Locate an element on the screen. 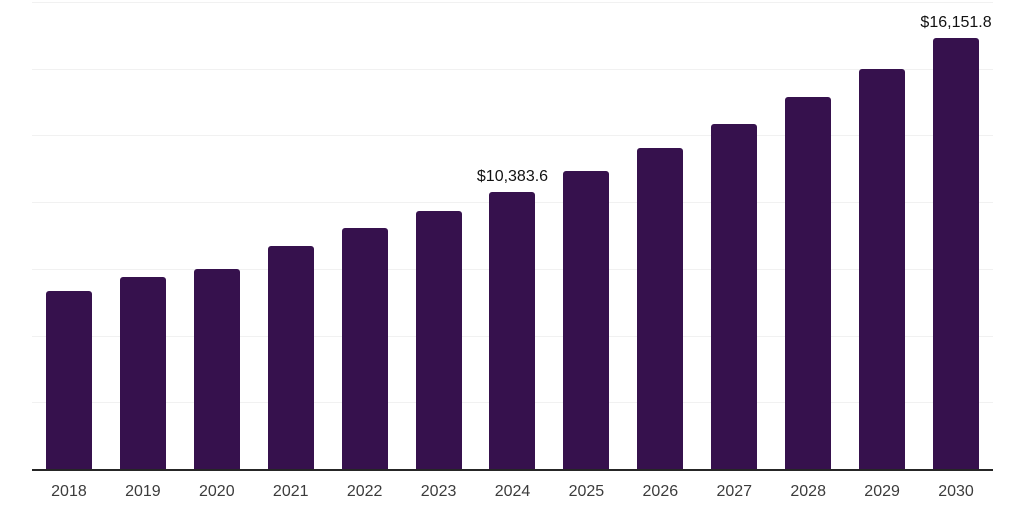 Image resolution: width=1024 pixels, height=512 pixels. bar-slot: $10,383.6 is located at coordinates (513, 235).